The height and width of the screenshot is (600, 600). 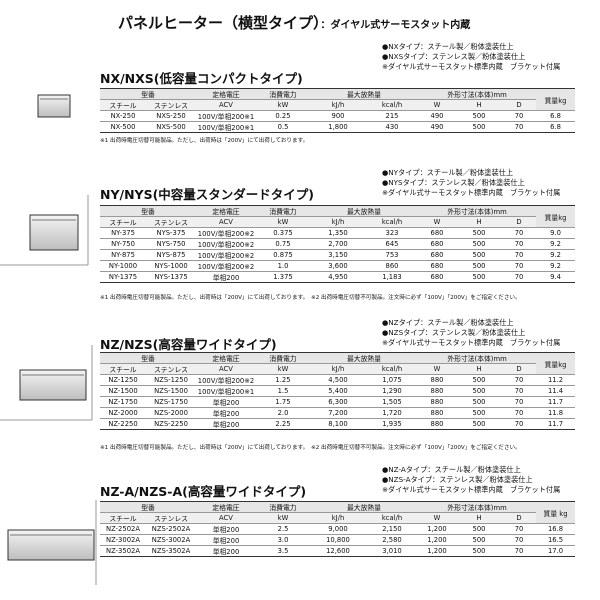 What do you see at coordinates (207, 194) in the screenshot?
I see `section-title: NY/NYS(中容量スタンダードタイプ)` at bounding box center [207, 194].